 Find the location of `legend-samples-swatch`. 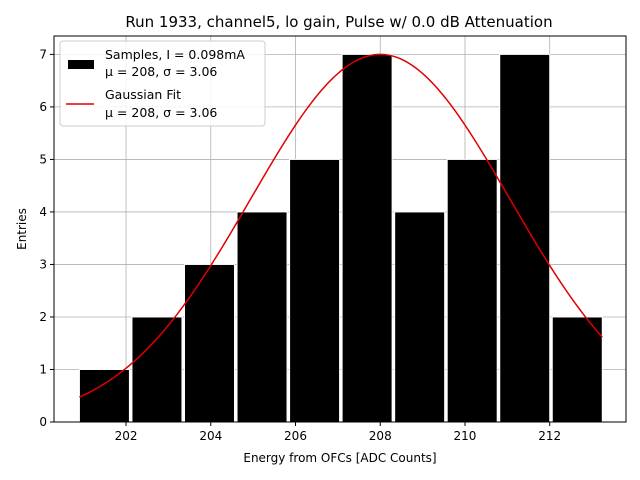

legend-samples-swatch is located at coordinates (81, 64).